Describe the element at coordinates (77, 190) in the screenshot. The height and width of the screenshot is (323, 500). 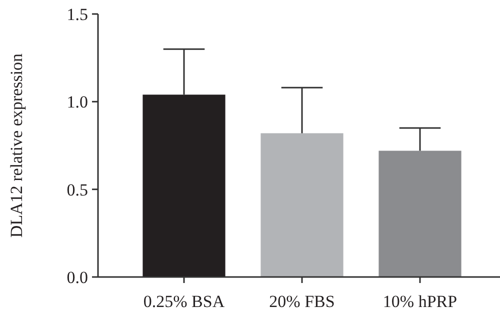
I see `y-tick-label: 0.5` at that location.